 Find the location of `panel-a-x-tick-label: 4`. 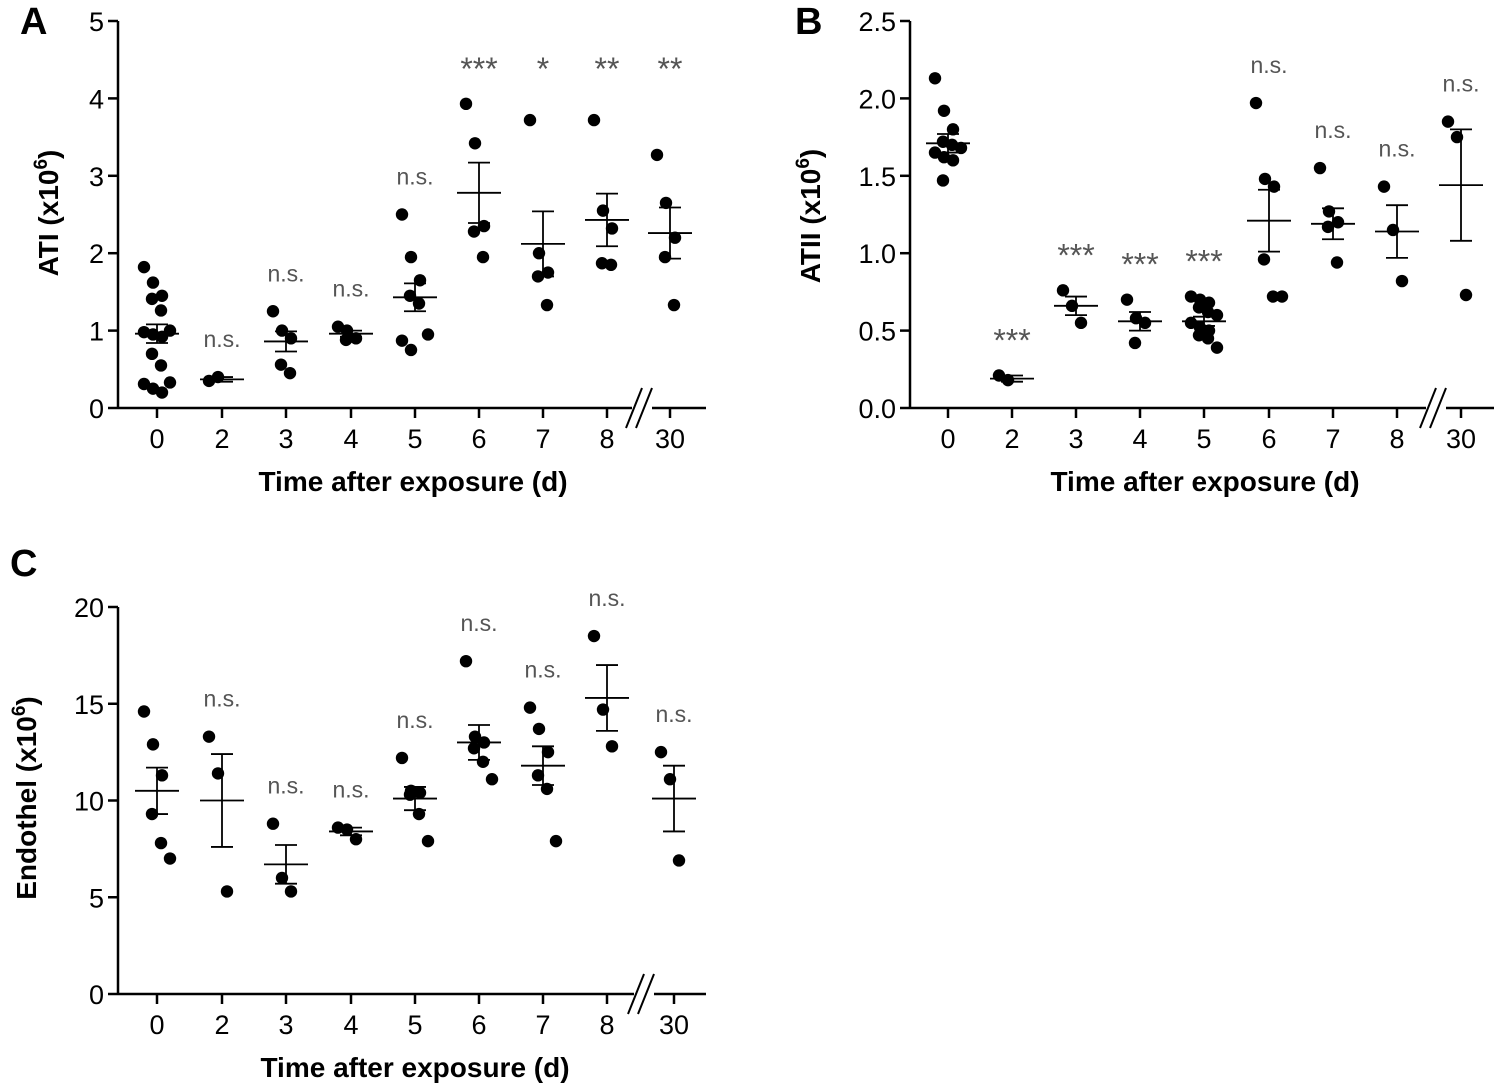

panel-a-x-tick-label: 4 is located at coordinates (350, 439).